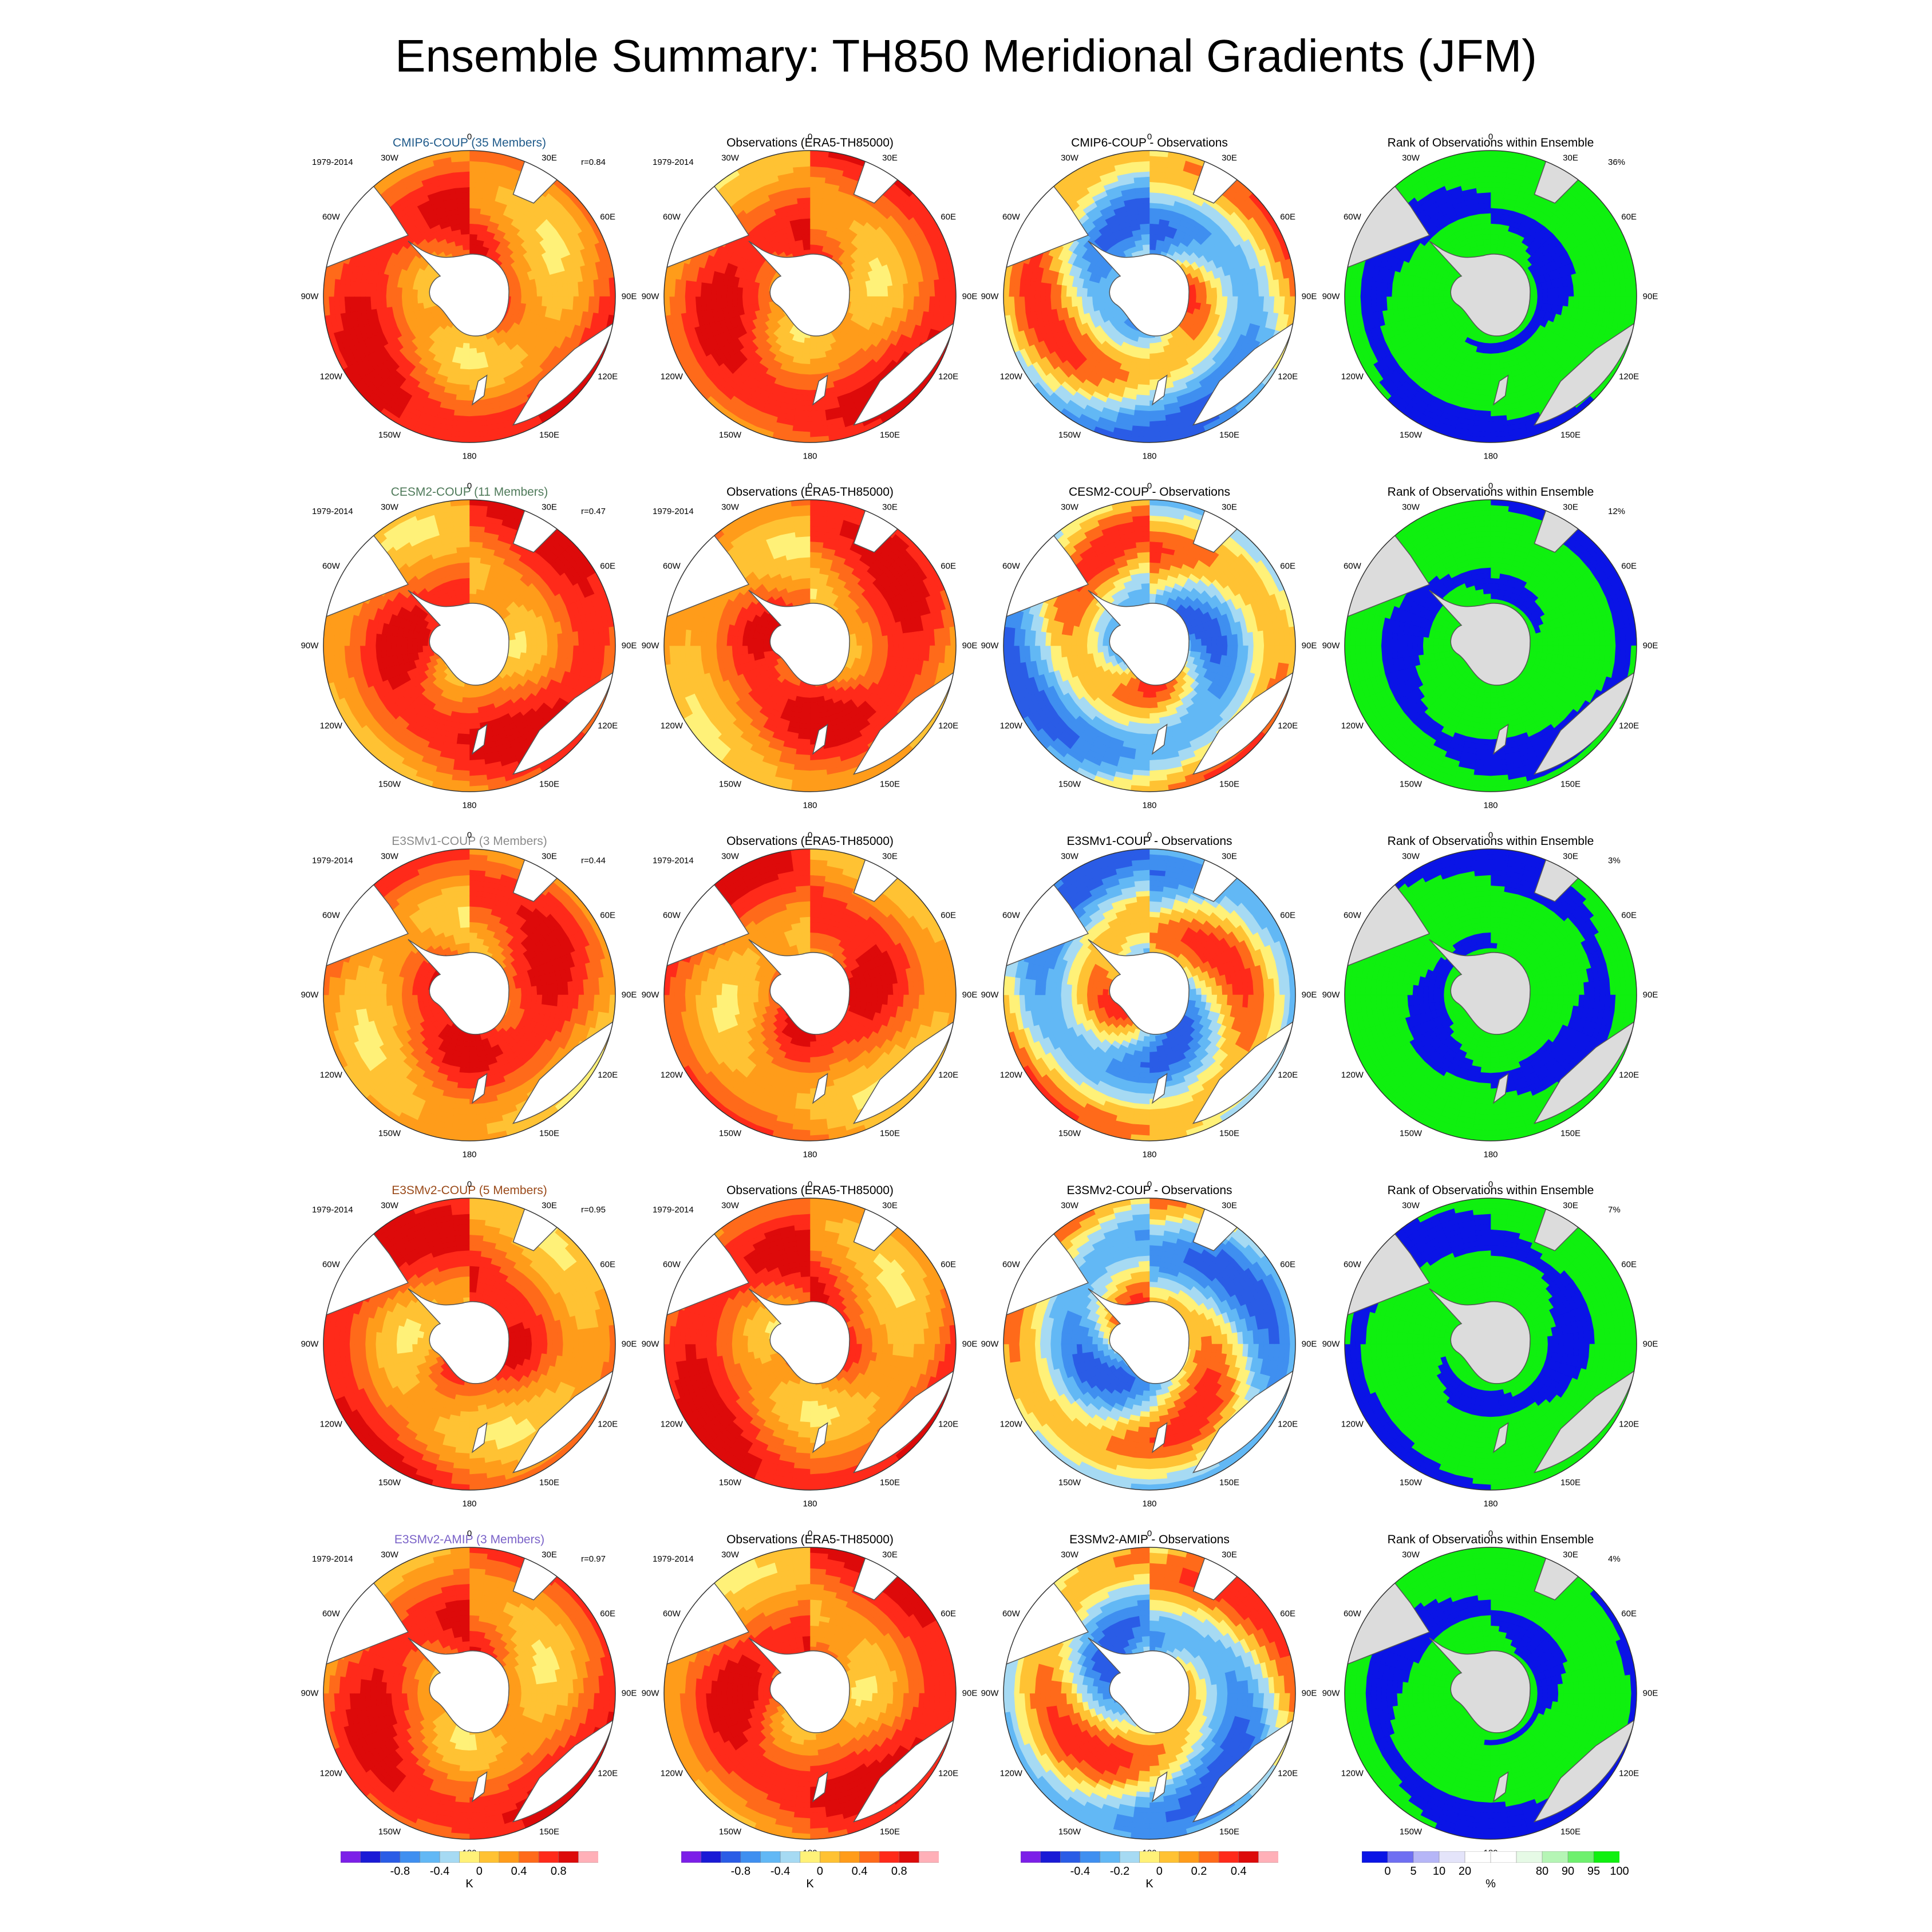 This screenshot has height=1932, width=1932. I want to click on panel-title-difference: E3SMv2-AMIP - Observations, so click(1149, 1540).